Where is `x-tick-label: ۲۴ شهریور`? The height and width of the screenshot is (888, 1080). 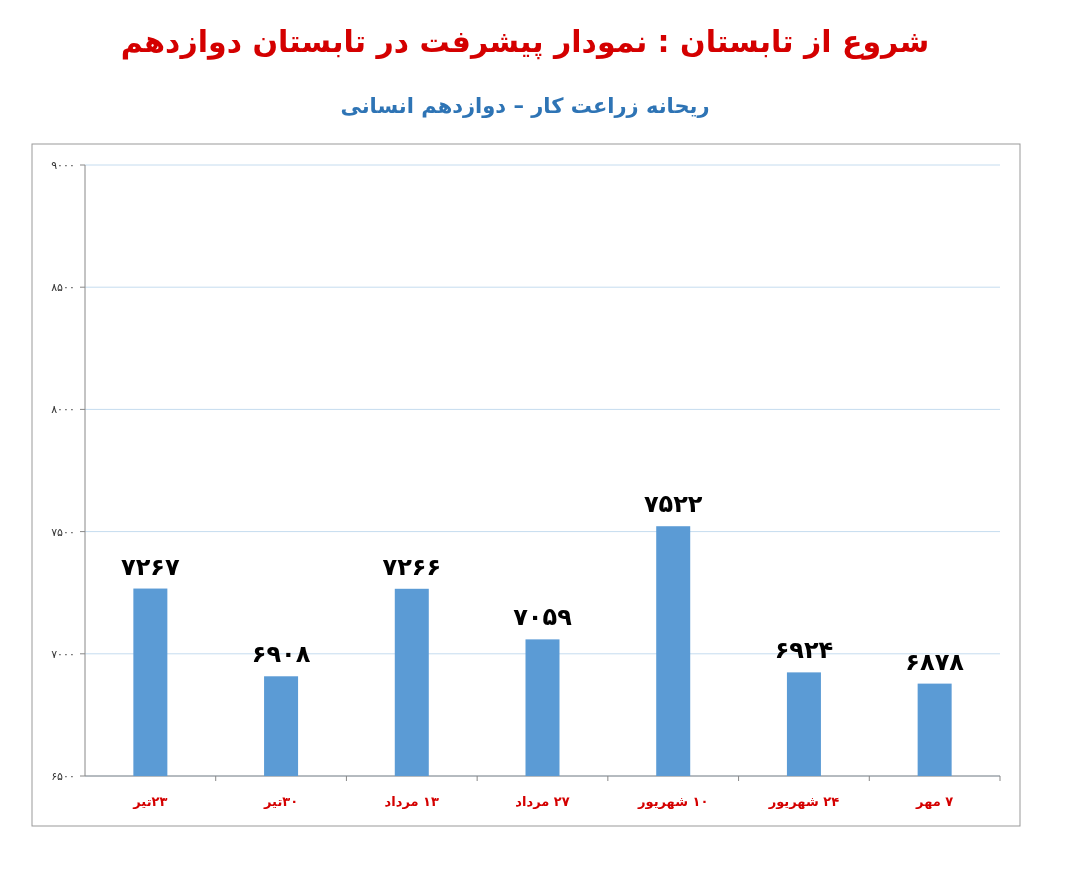 x-tick-label: ۲۴ شهریور is located at coordinates (803, 801).